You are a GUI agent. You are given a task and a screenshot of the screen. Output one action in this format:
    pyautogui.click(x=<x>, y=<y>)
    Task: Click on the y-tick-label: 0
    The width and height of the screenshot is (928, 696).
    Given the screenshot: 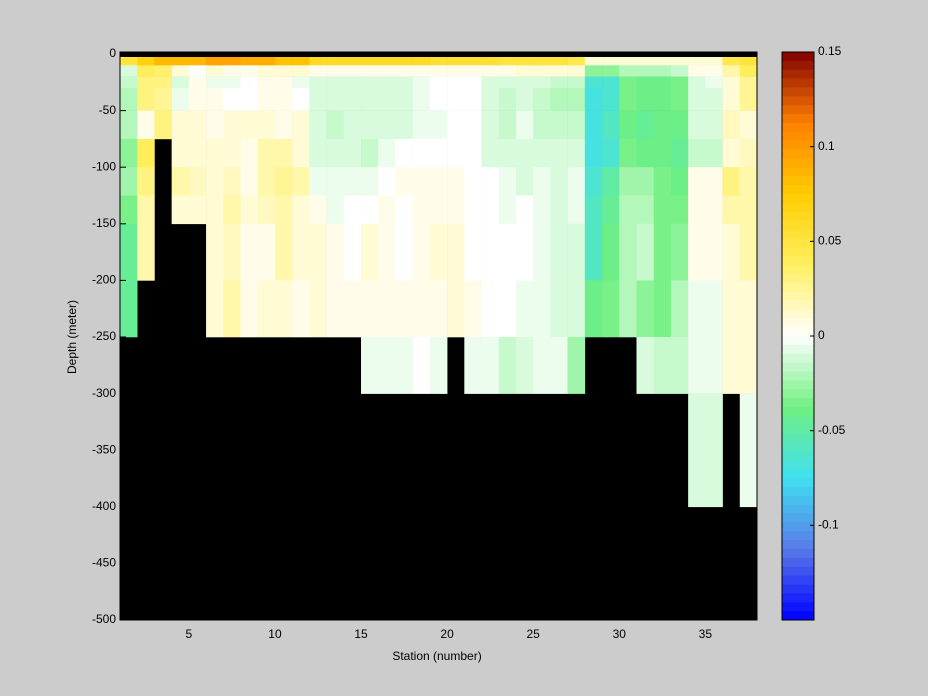 What is the action you would take?
    pyautogui.click(x=112, y=53)
    